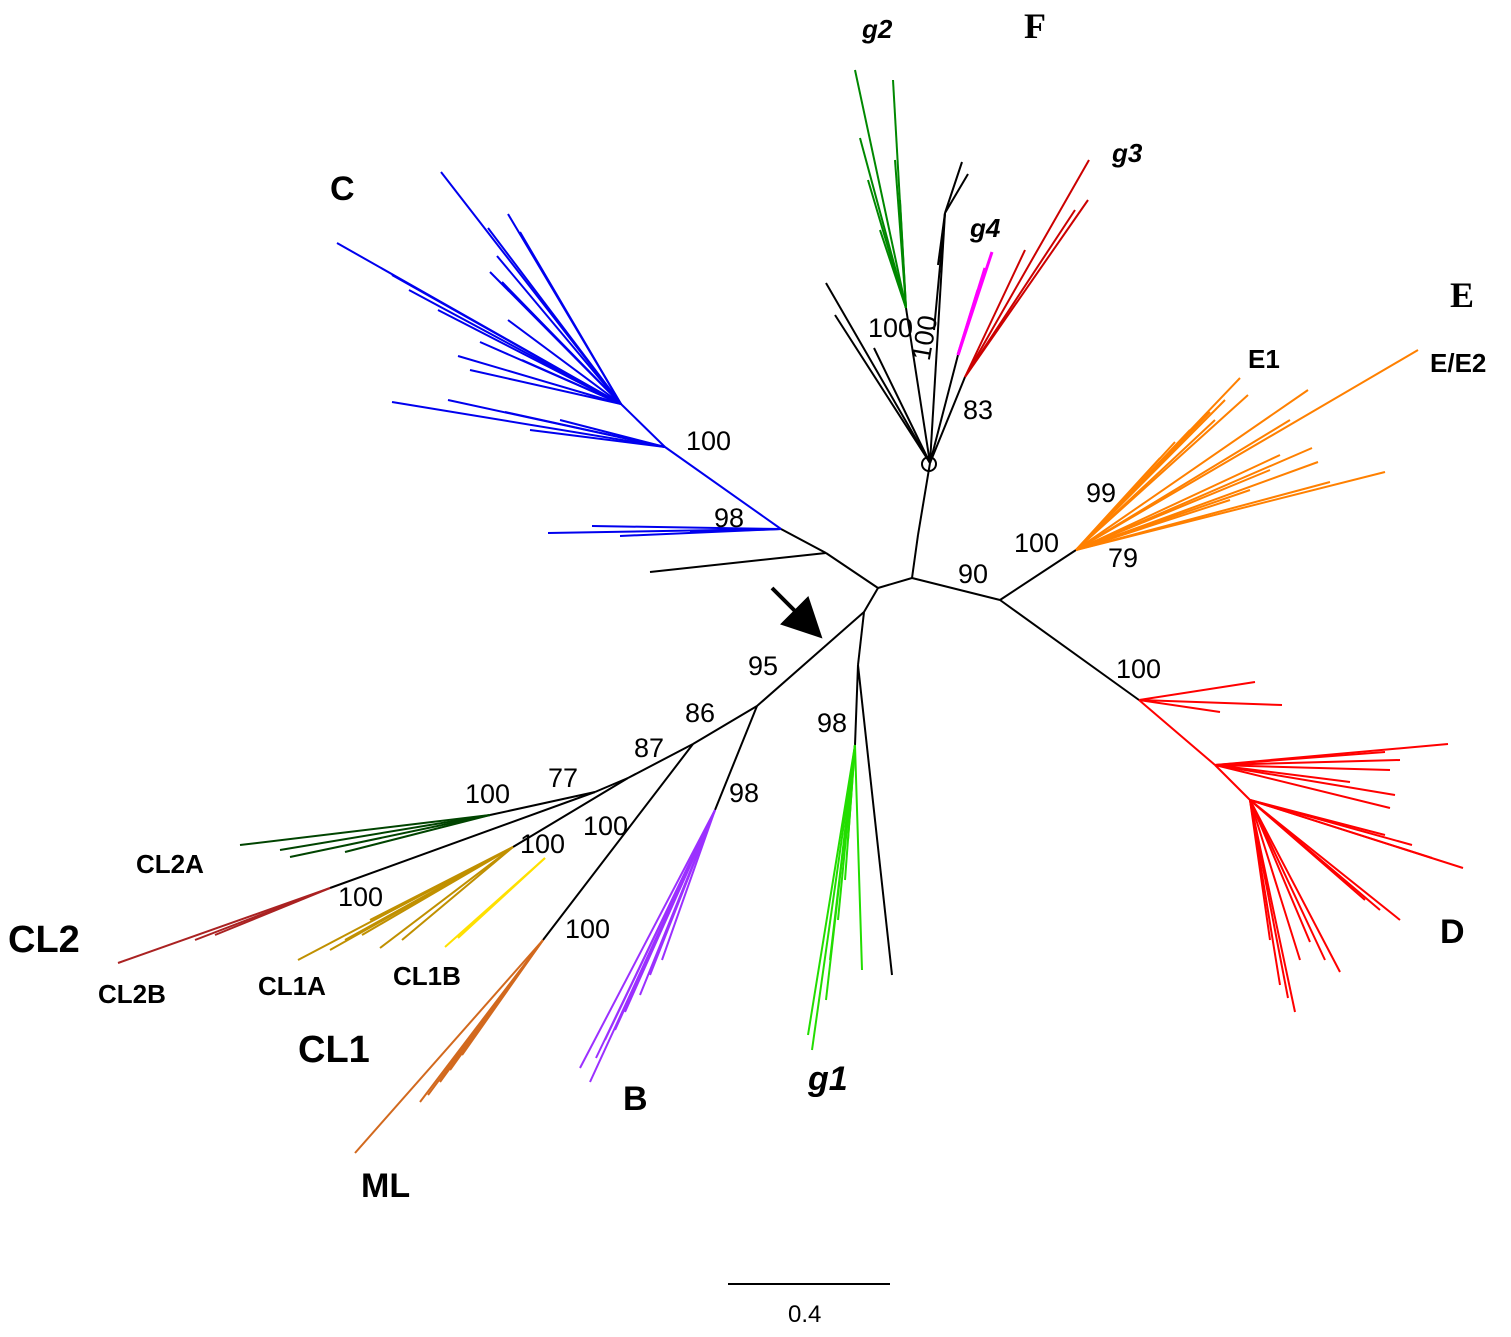  I want to click on scale-bar: 0.4, so click(809, 1305).